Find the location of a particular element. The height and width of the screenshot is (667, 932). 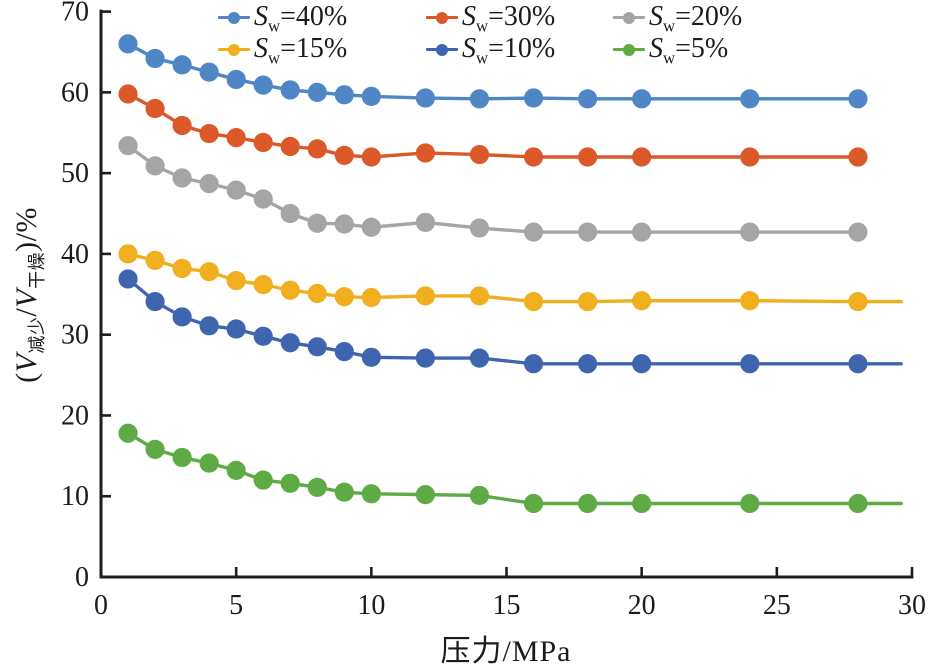

legend-label: Sw=20% is located at coordinates (696, 18).